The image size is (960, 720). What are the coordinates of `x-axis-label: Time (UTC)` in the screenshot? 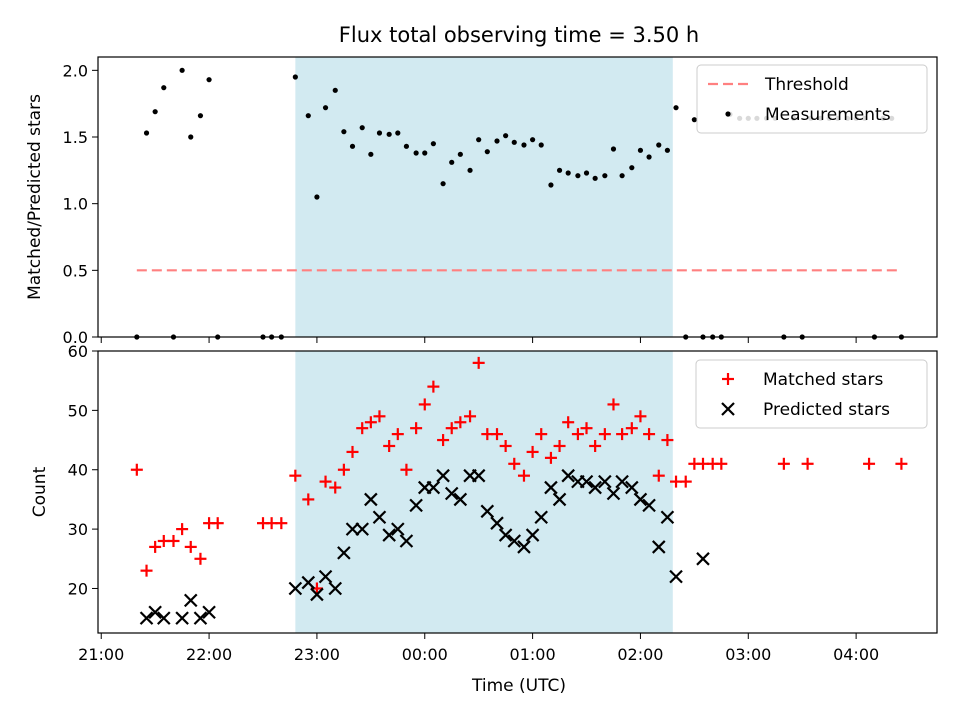 It's located at (518, 686).